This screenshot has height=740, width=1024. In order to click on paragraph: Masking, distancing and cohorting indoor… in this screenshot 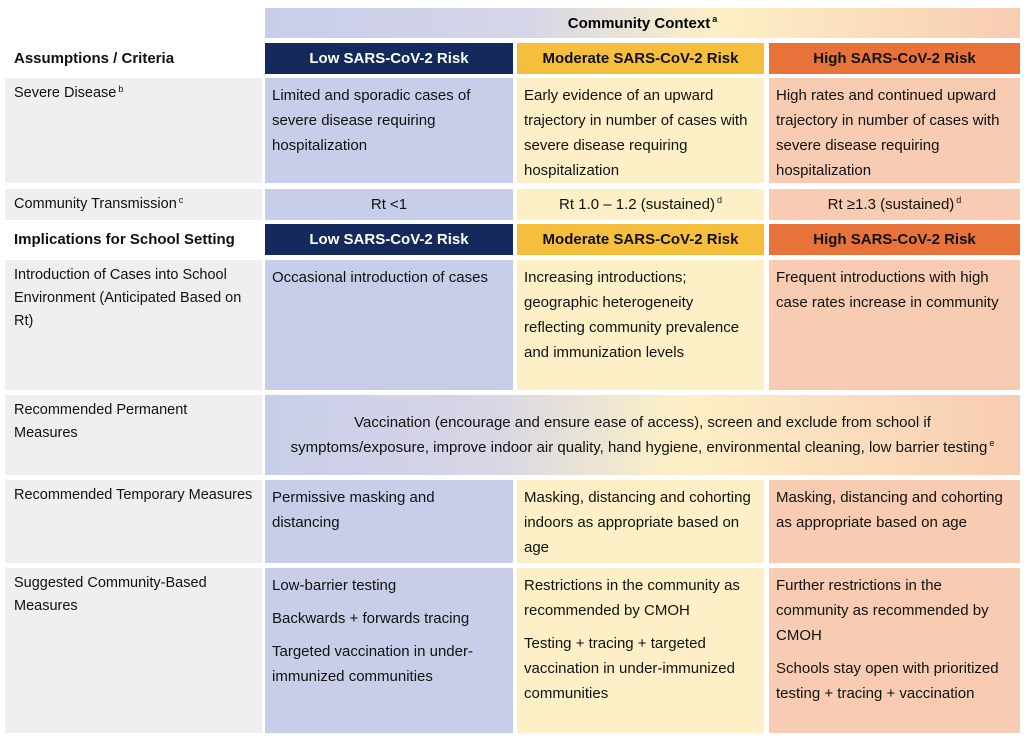, I will do `click(637, 522)`.